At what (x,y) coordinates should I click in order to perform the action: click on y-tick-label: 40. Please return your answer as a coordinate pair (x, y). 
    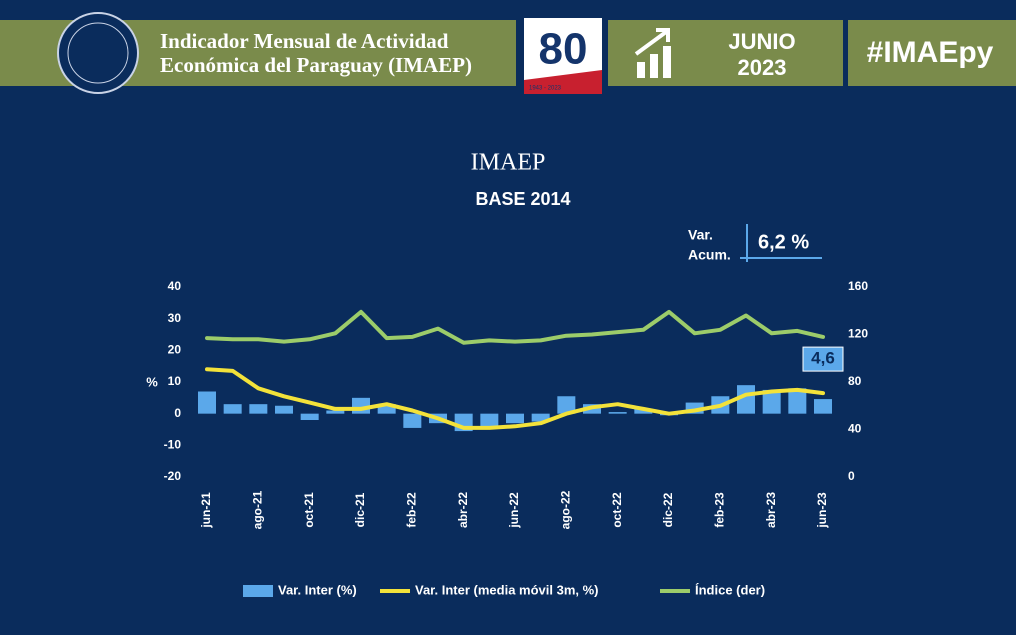
    Looking at the image, I should click on (175, 286).